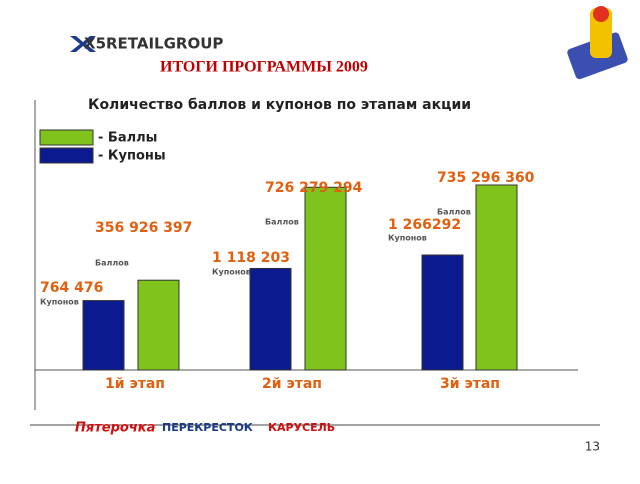  I want to click on value-label: 726 279 294, so click(314, 188).